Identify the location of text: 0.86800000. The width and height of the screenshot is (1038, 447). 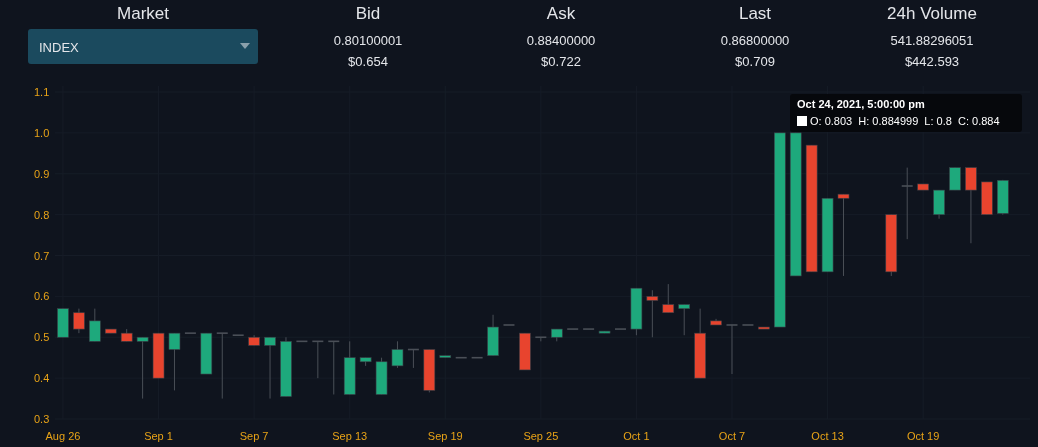
(755, 40).